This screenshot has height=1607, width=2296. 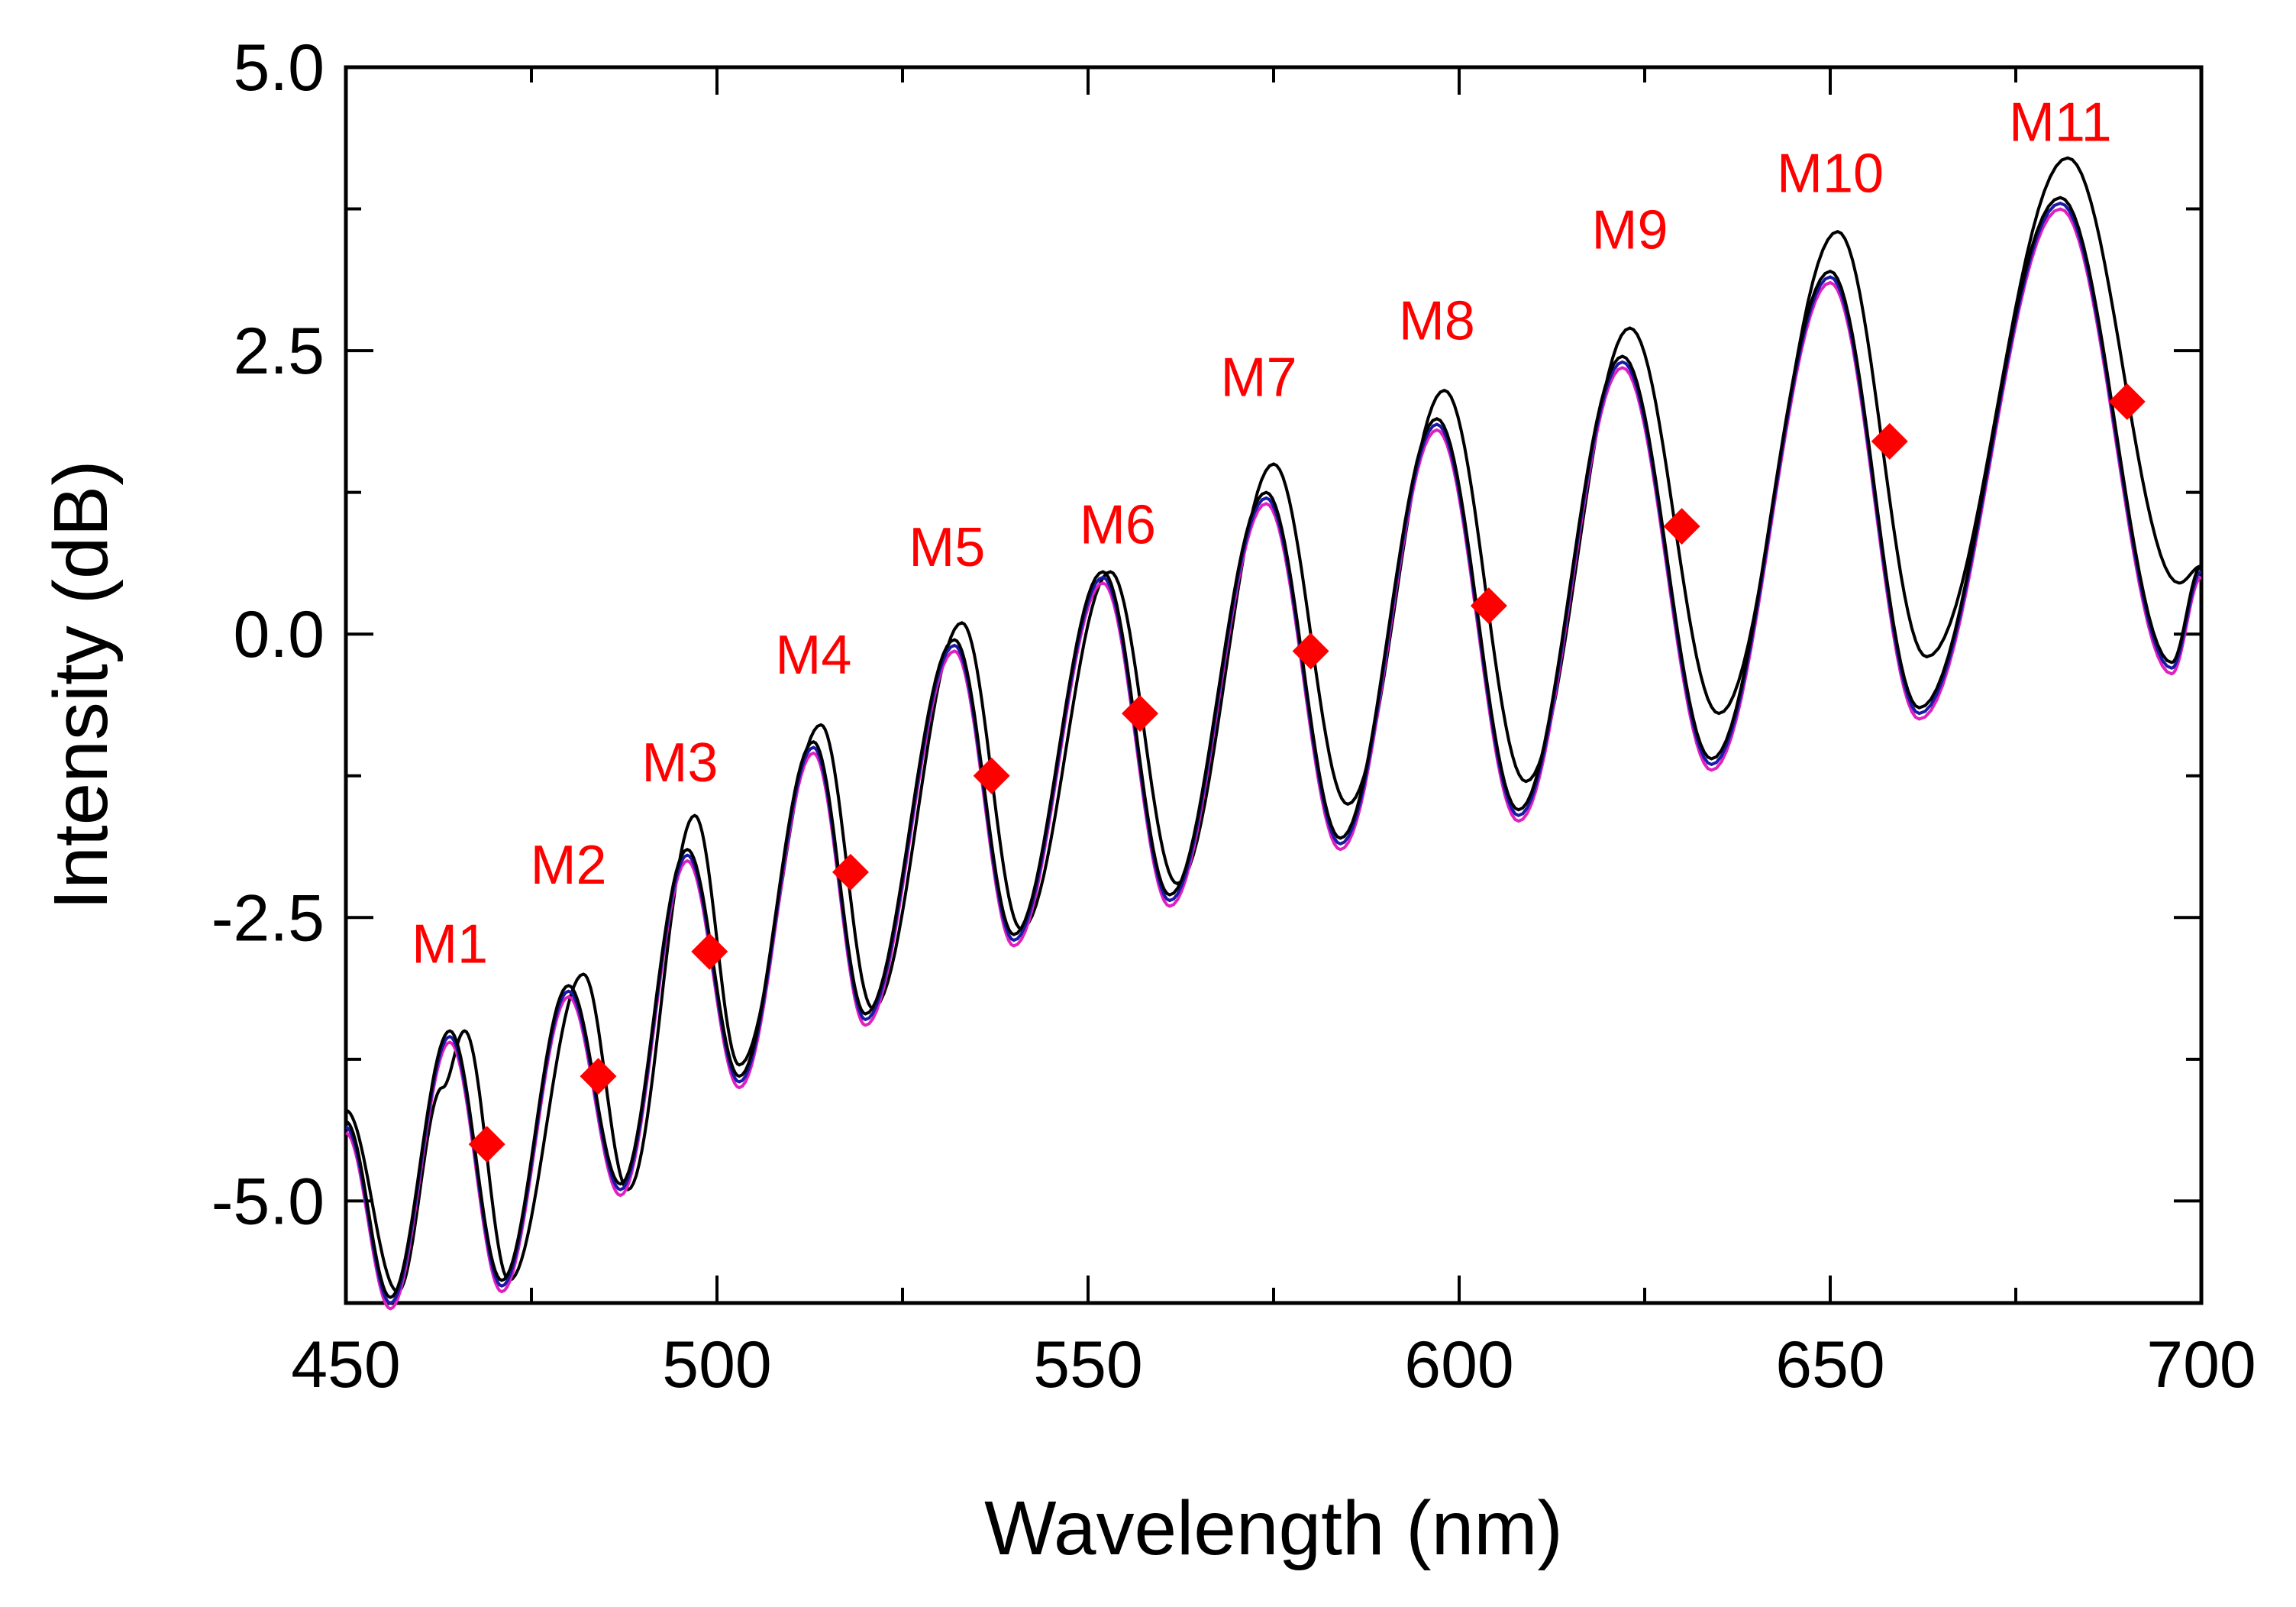 What do you see at coordinates (813, 655) in the screenshot?
I see `marker-label-m4: M4` at bounding box center [813, 655].